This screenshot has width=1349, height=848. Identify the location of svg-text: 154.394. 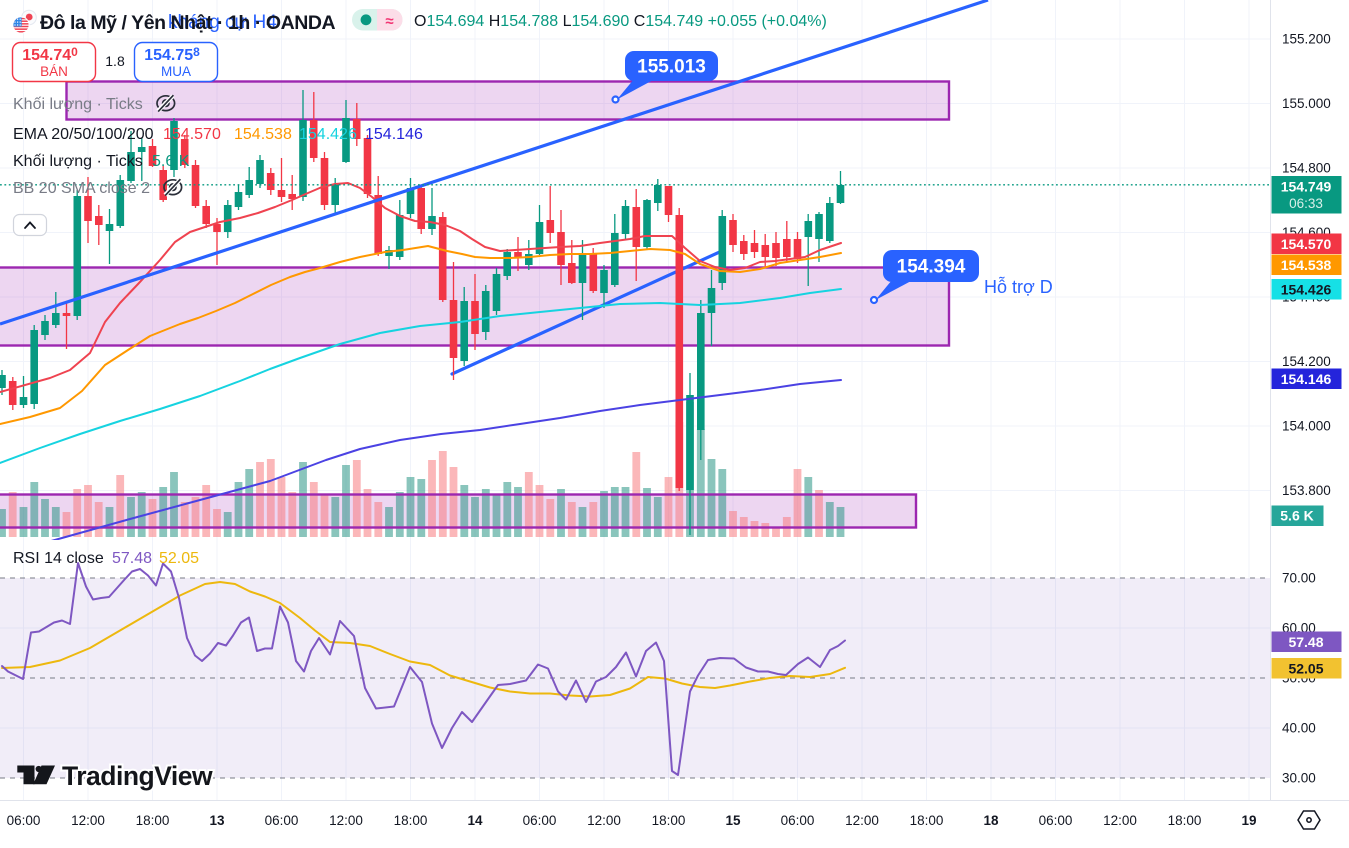
(931, 267).